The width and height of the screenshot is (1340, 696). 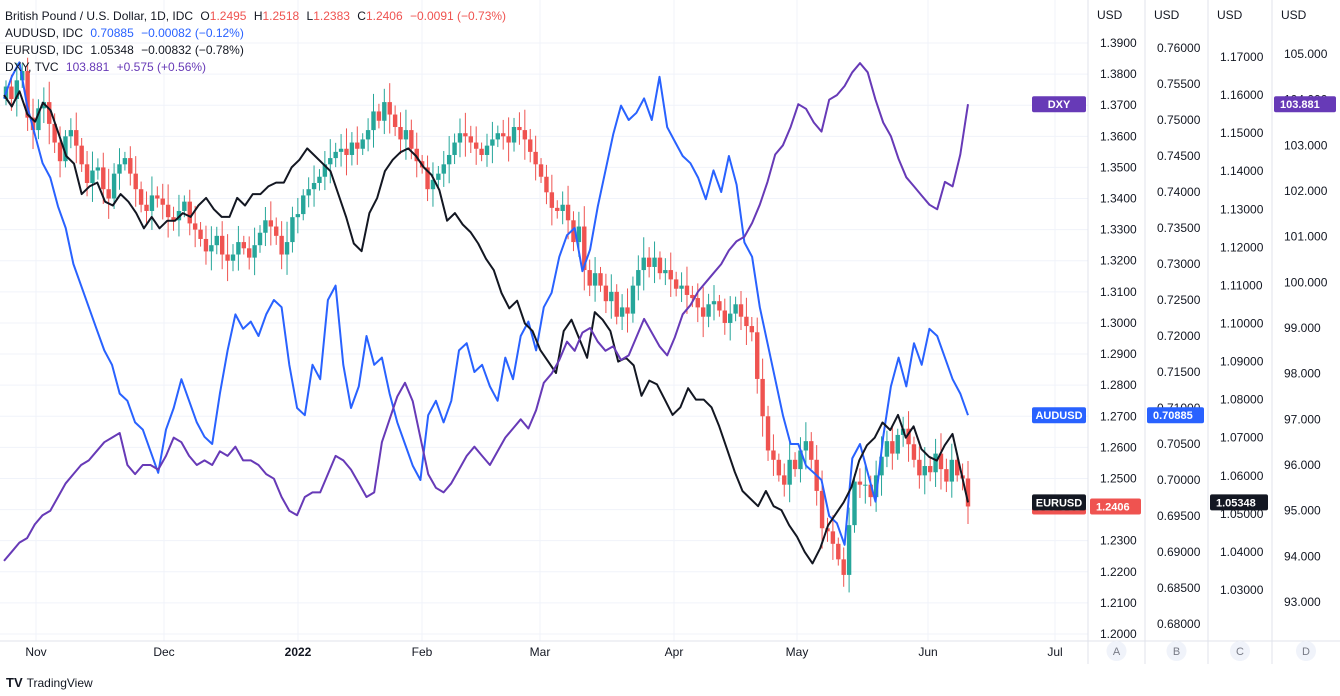 What do you see at coordinates (1179, 624) in the screenshot?
I see `axis-tick-label: 0.68000` at bounding box center [1179, 624].